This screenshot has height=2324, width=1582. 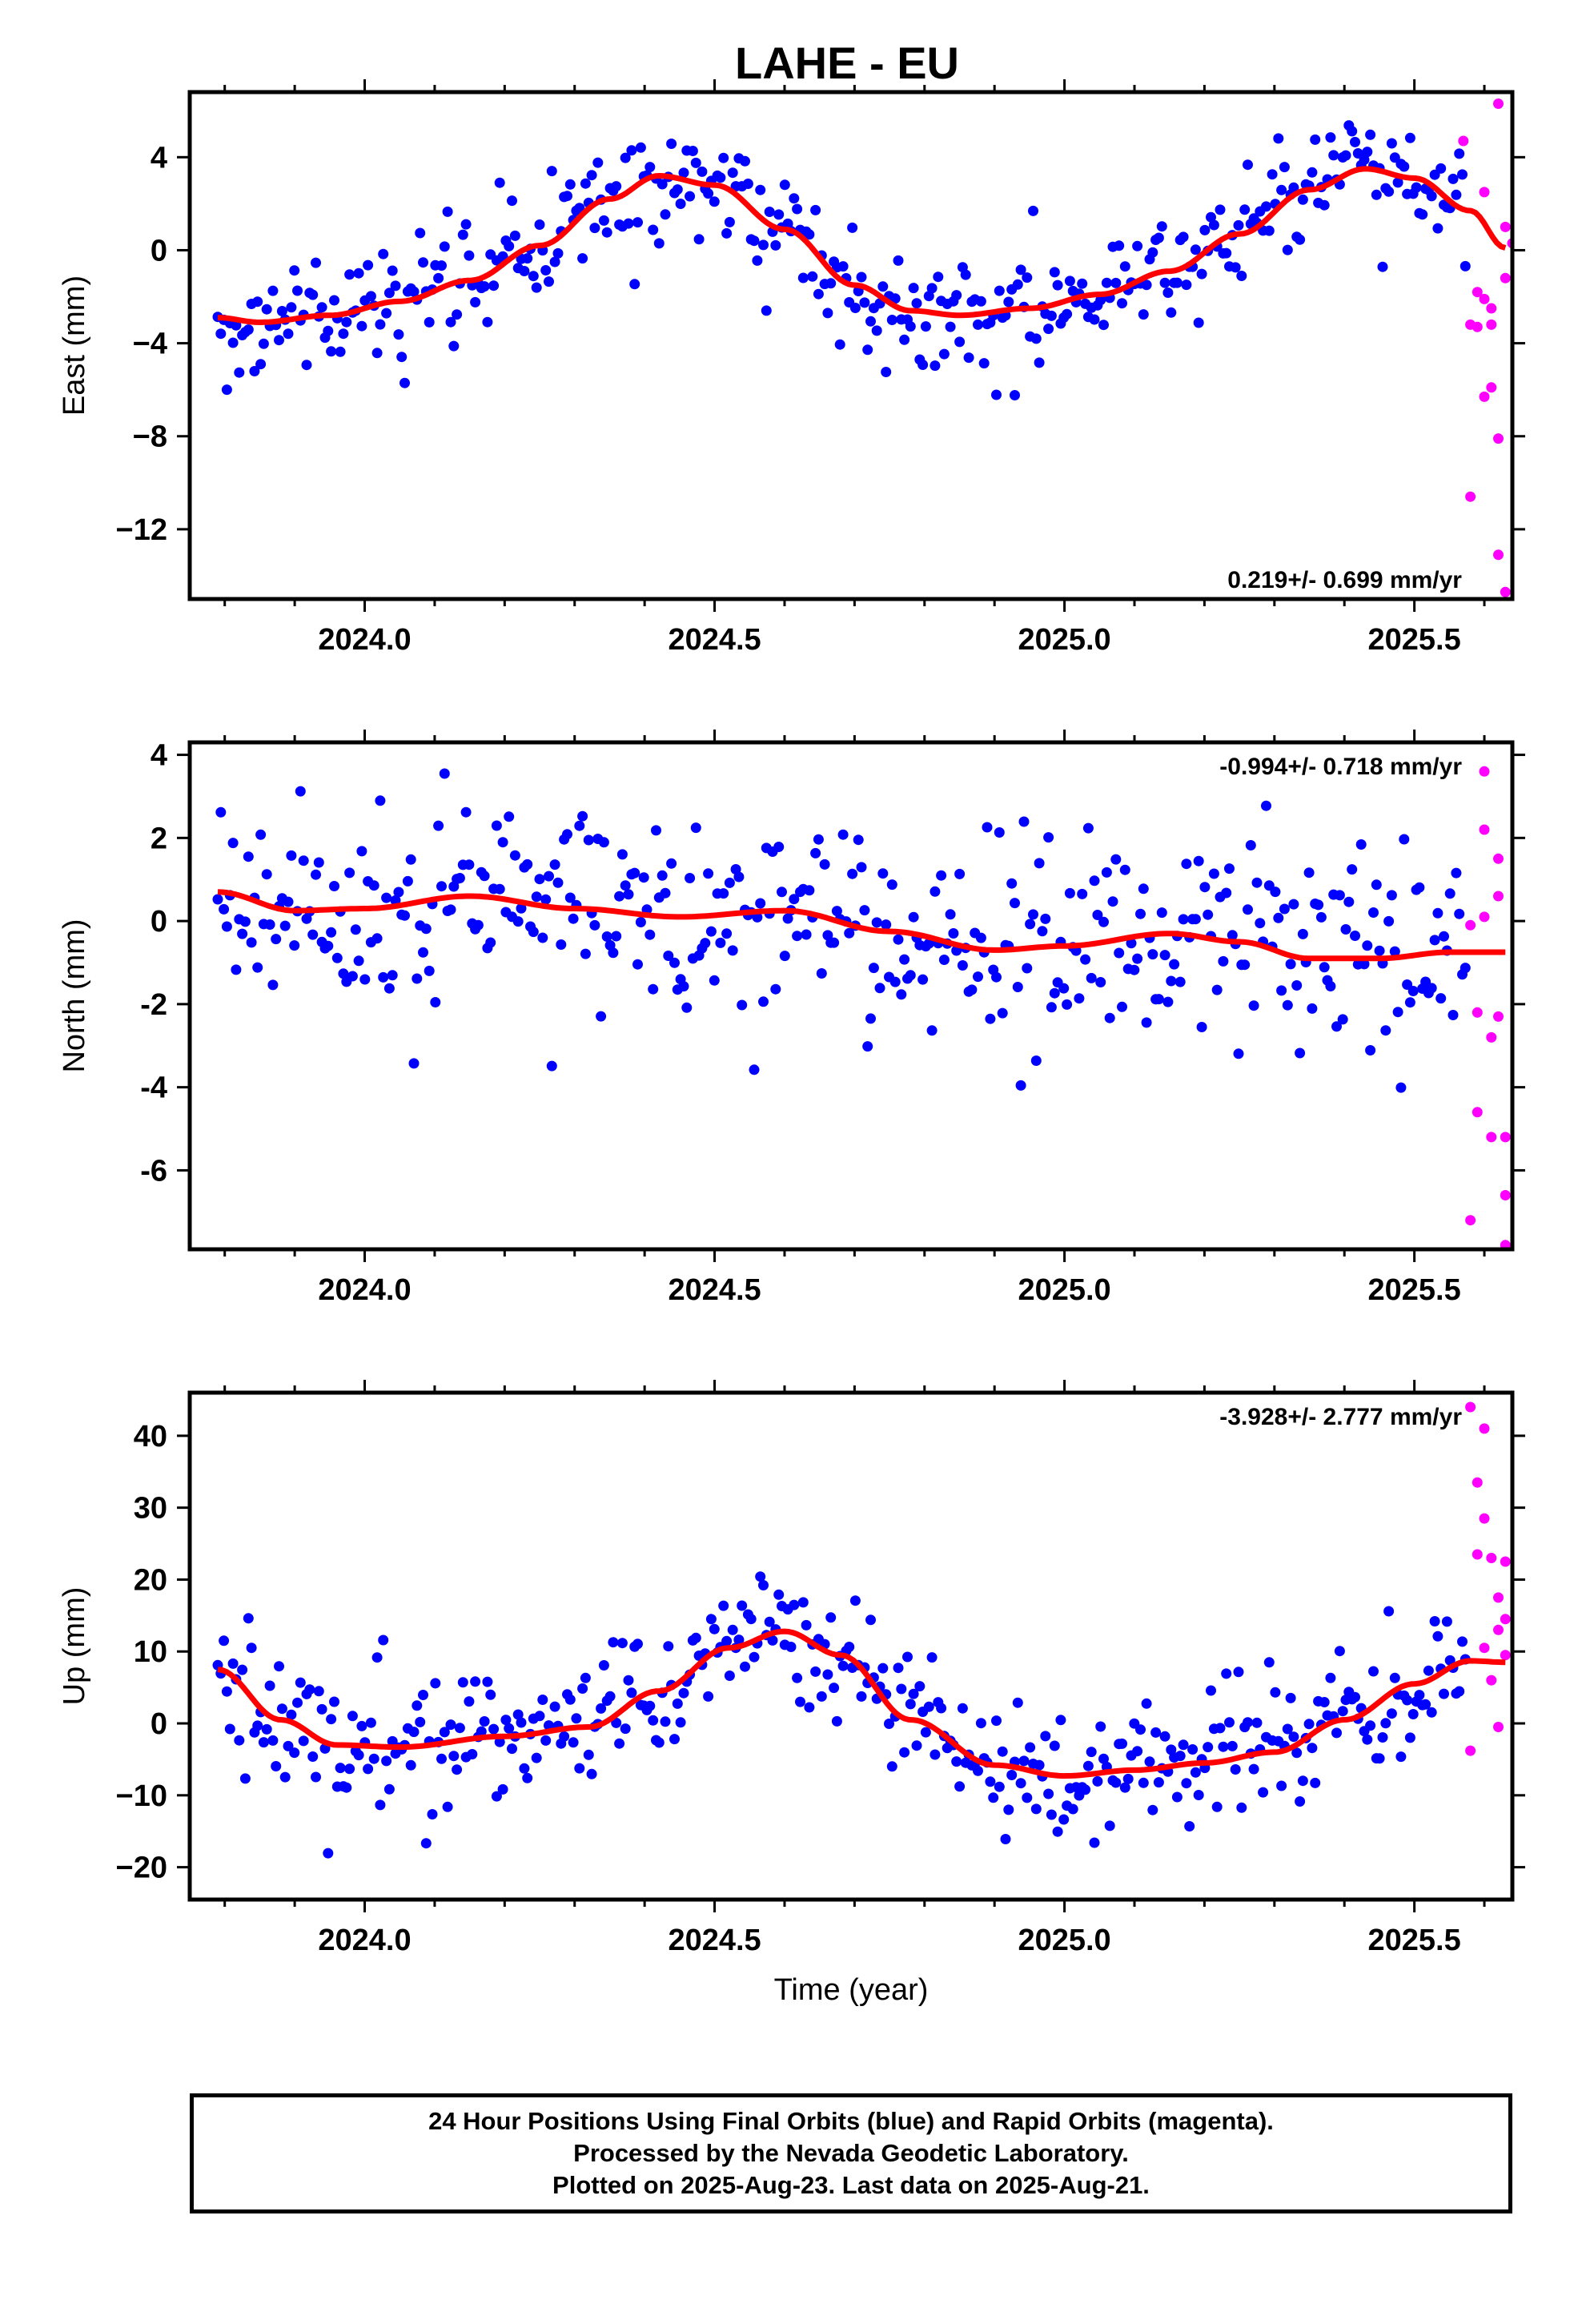 I want to click on east-y-tick-label: −4, so click(x=150, y=344).